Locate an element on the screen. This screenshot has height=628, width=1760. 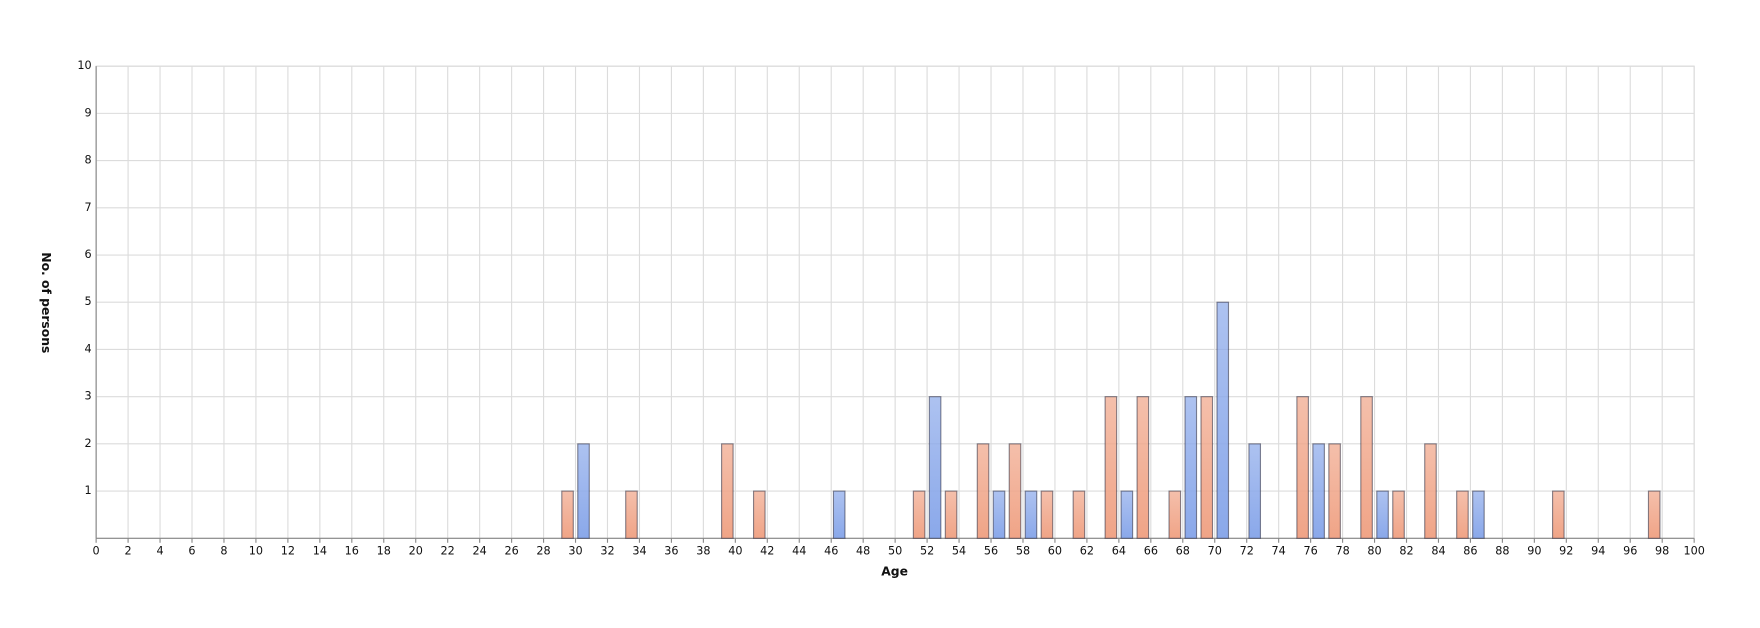
x-tick-label: 76 is located at coordinates (1310, 551).